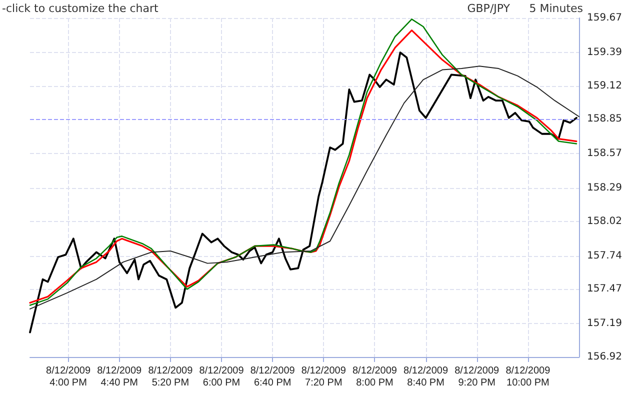  What do you see at coordinates (81, 8) in the screenshot?
I see `text: -click to customize the chart` at bounding box center [81, 8].